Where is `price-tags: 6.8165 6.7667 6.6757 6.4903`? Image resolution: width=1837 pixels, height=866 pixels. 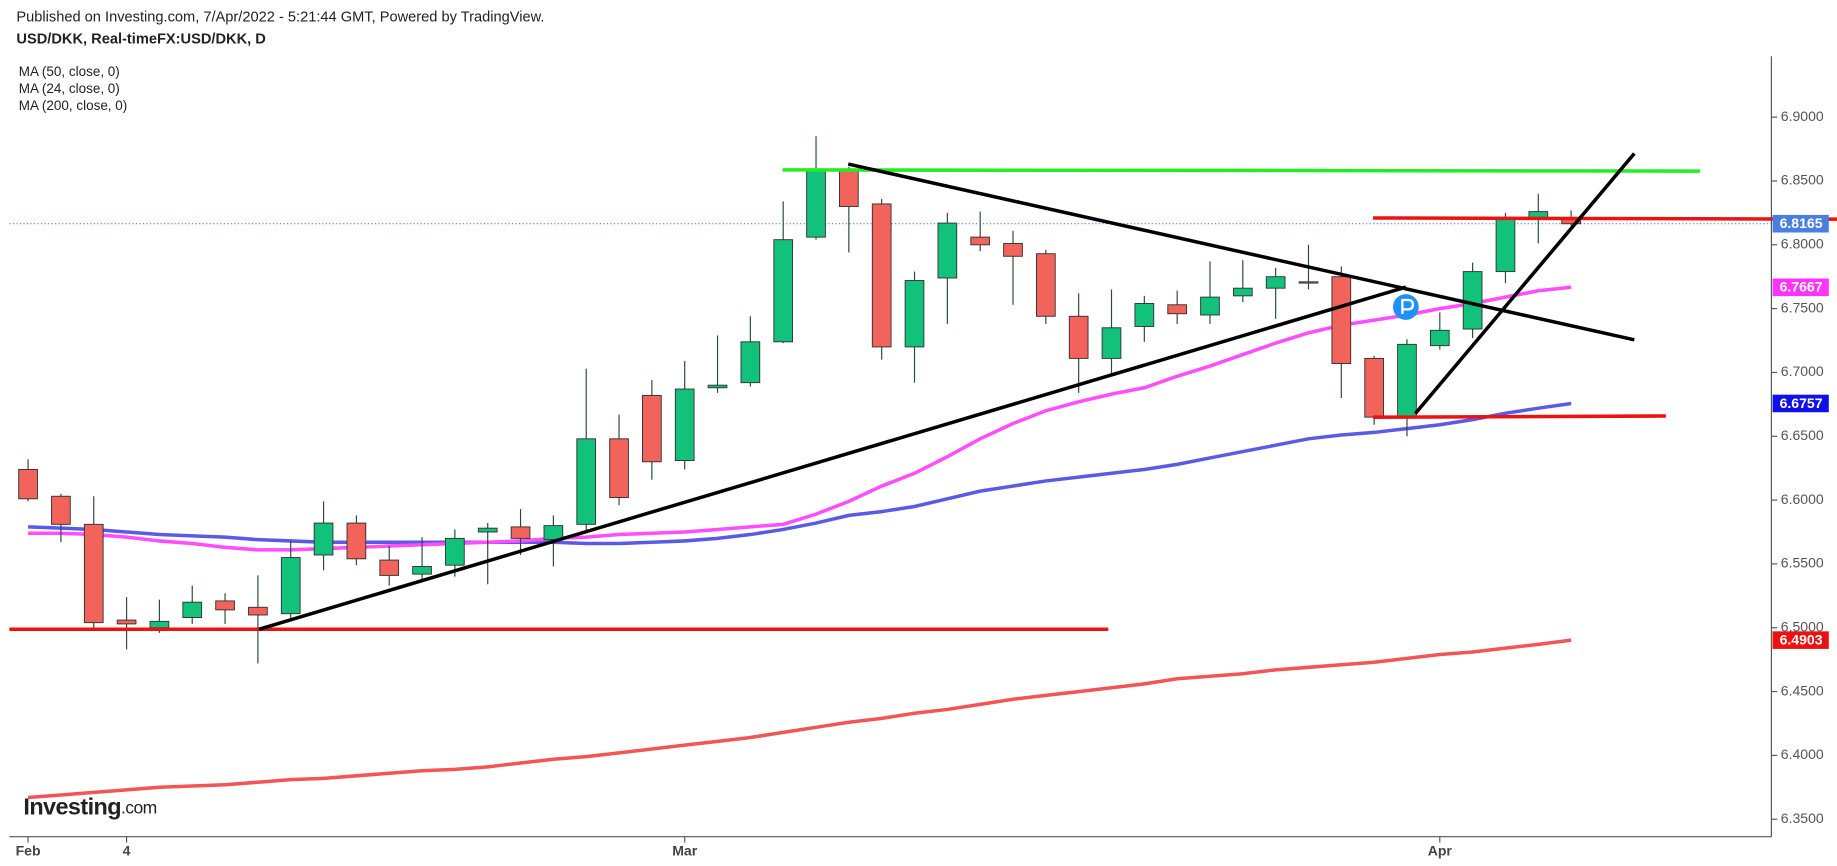 price-tags: 6.8165 6.7667 6.6757 6.4903 is located at coordinates (1800, 431).